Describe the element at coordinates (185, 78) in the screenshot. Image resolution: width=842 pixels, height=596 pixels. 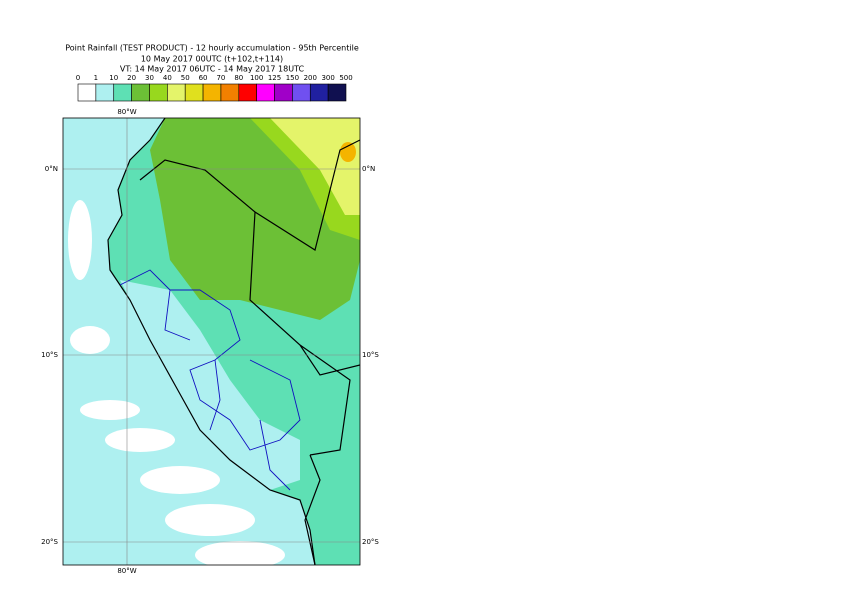
I see `legend-label: 50` at that location.